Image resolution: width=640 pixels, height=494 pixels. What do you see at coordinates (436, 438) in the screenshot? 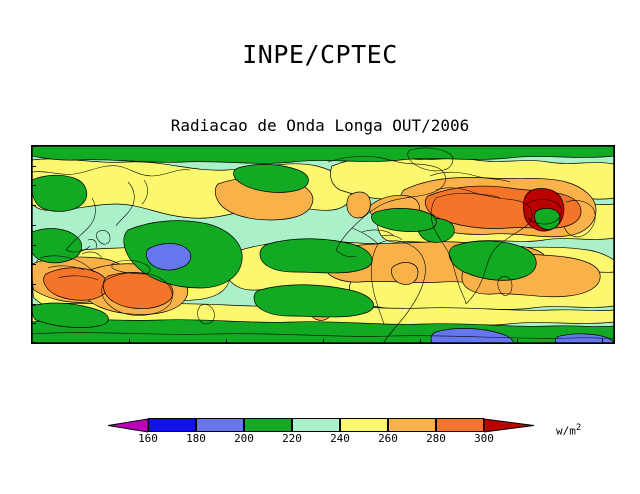
I see `colorbar-tick-label: 280` at bounding box center [436, 438].